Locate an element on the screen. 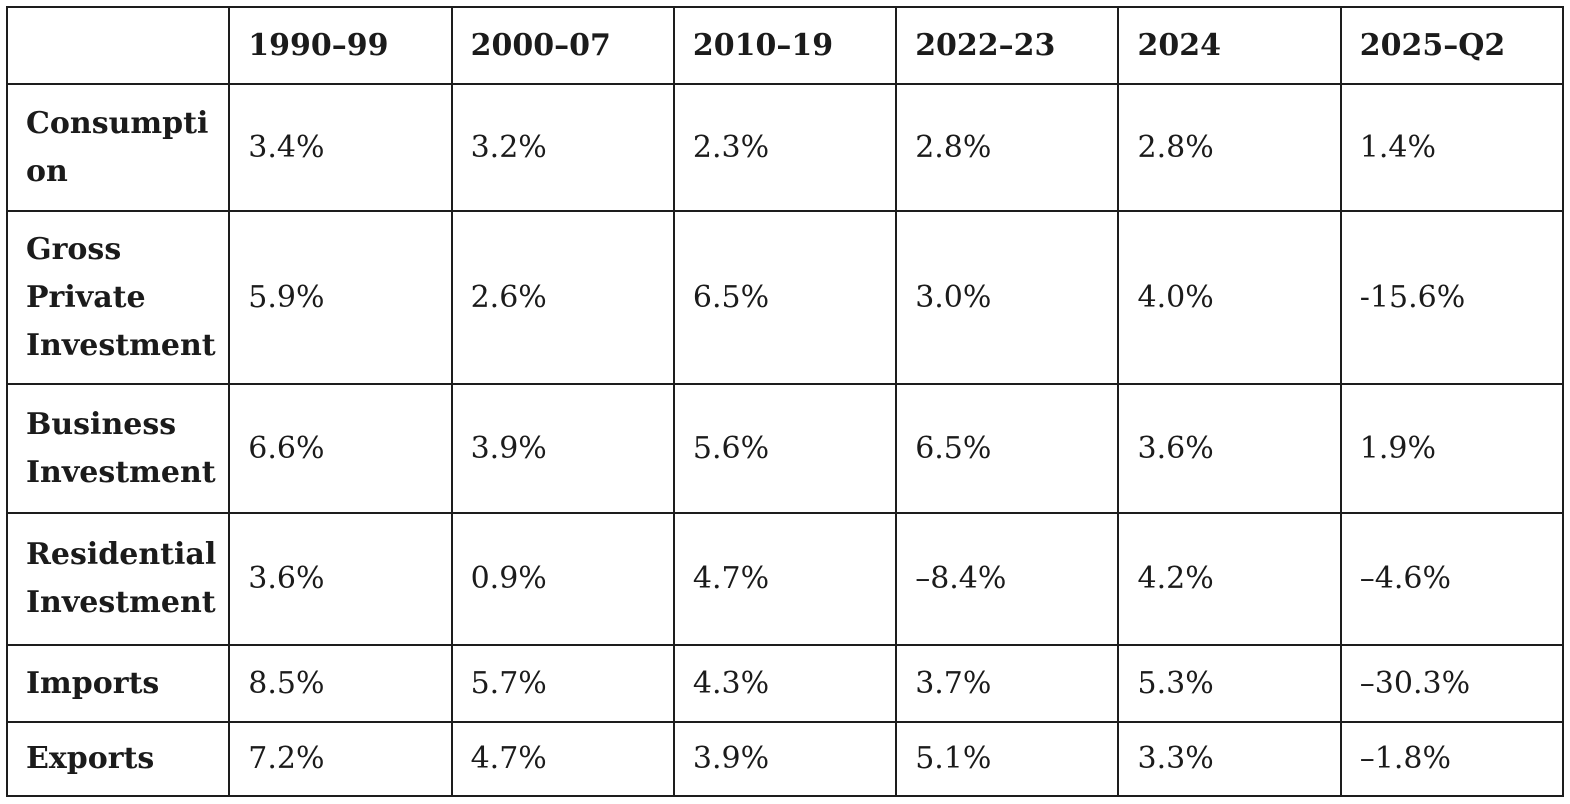  data-cell: 2.6% is located at coordinates (562, 297).